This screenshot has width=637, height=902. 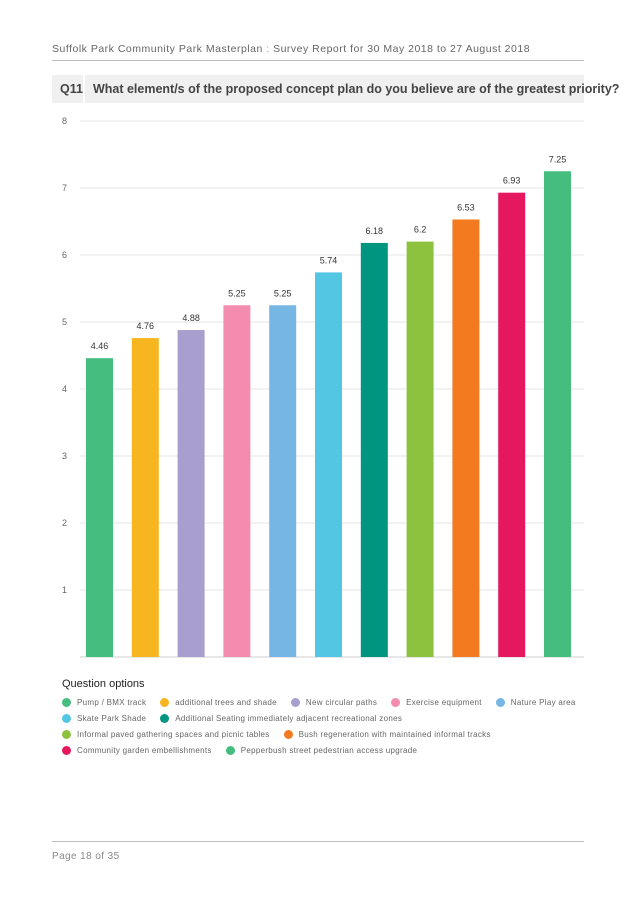 What do you see at coordinates (103, 684) in the screenshot?
I see `legend-title: Question options` at bounding box center [103, 684].